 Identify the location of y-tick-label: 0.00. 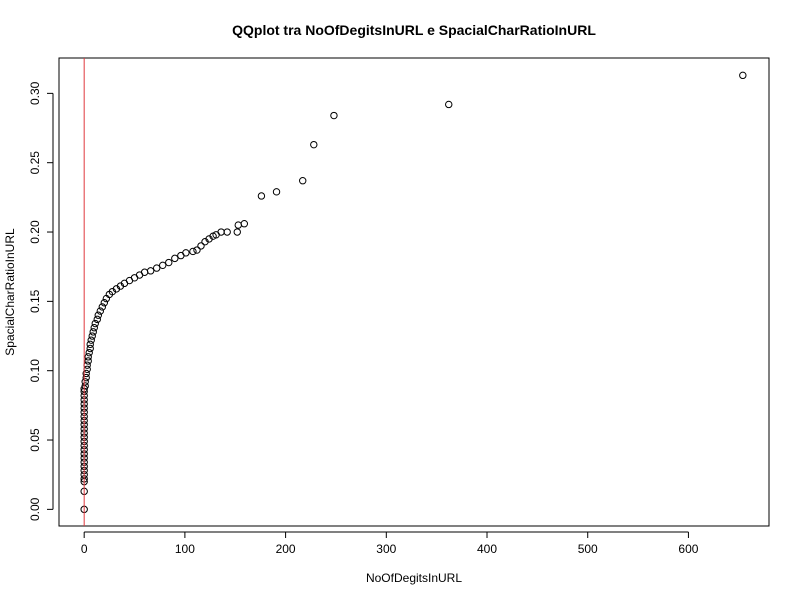
(35, 509).